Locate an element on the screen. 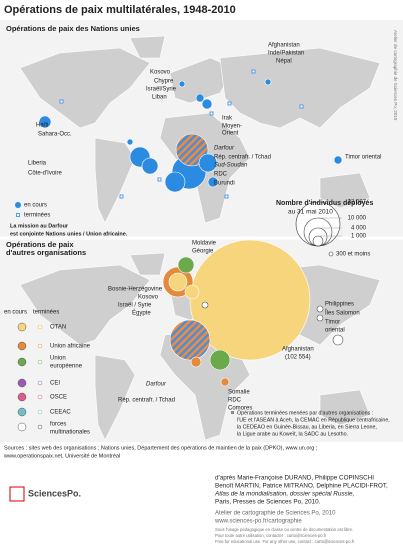 This screenshot has width=403, height=555. map-label: Îles Salomon is located at coordinates (342, 313).